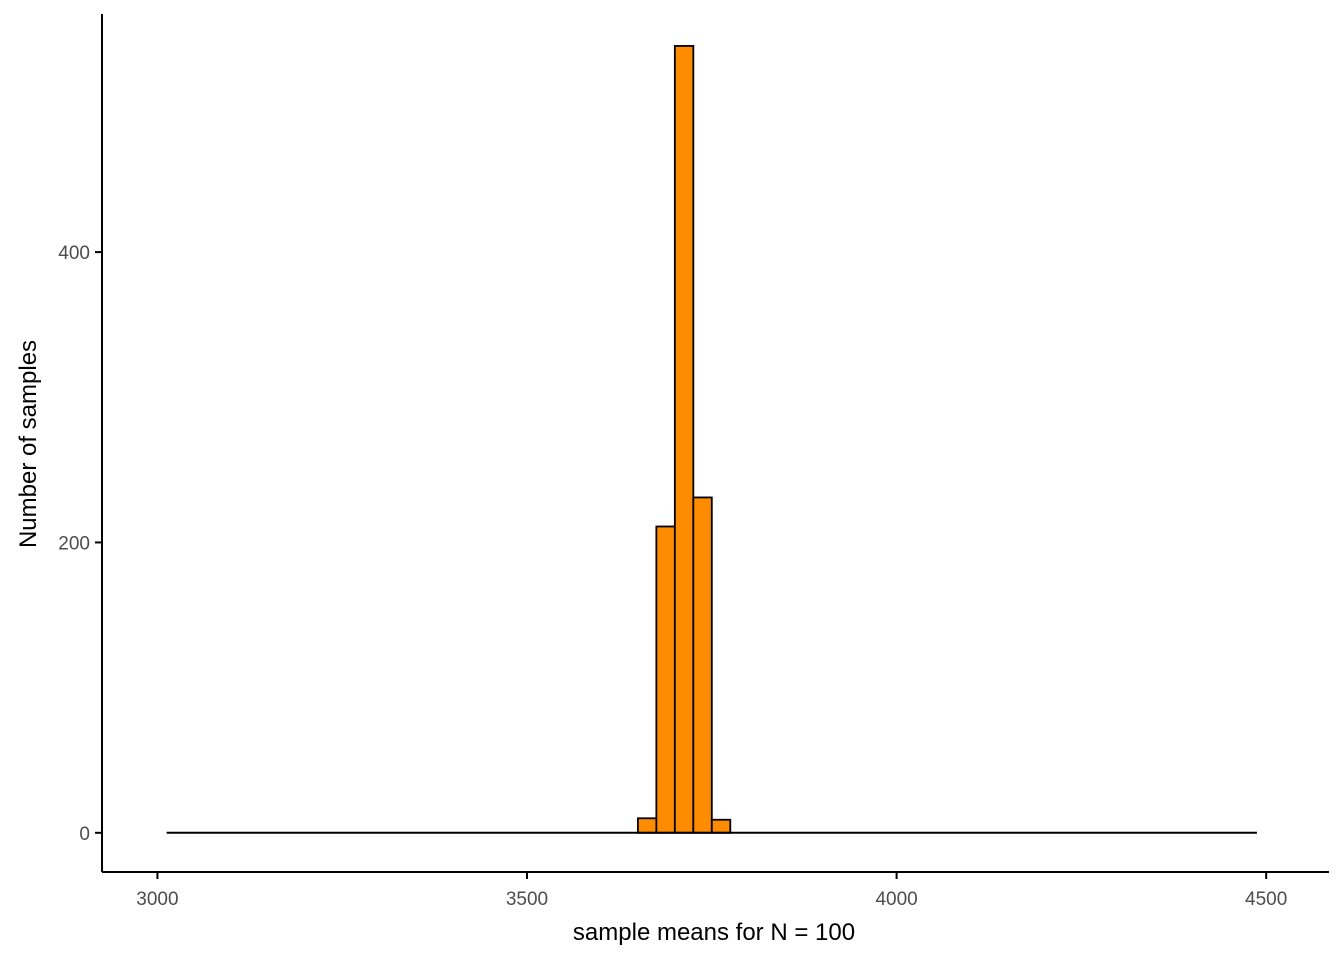 This screenshot has height=960, width=1344. I want to click on histogram-bars, so click(684, 439).